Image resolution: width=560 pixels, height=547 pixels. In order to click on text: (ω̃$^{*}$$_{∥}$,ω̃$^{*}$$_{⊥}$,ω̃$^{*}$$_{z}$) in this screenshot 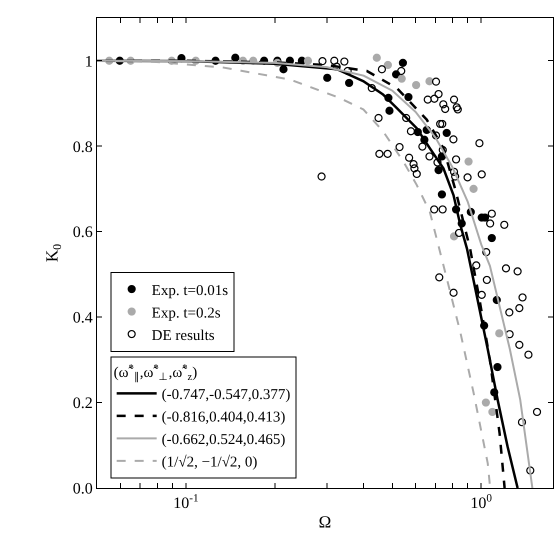, I will do `click(156, 373)`.